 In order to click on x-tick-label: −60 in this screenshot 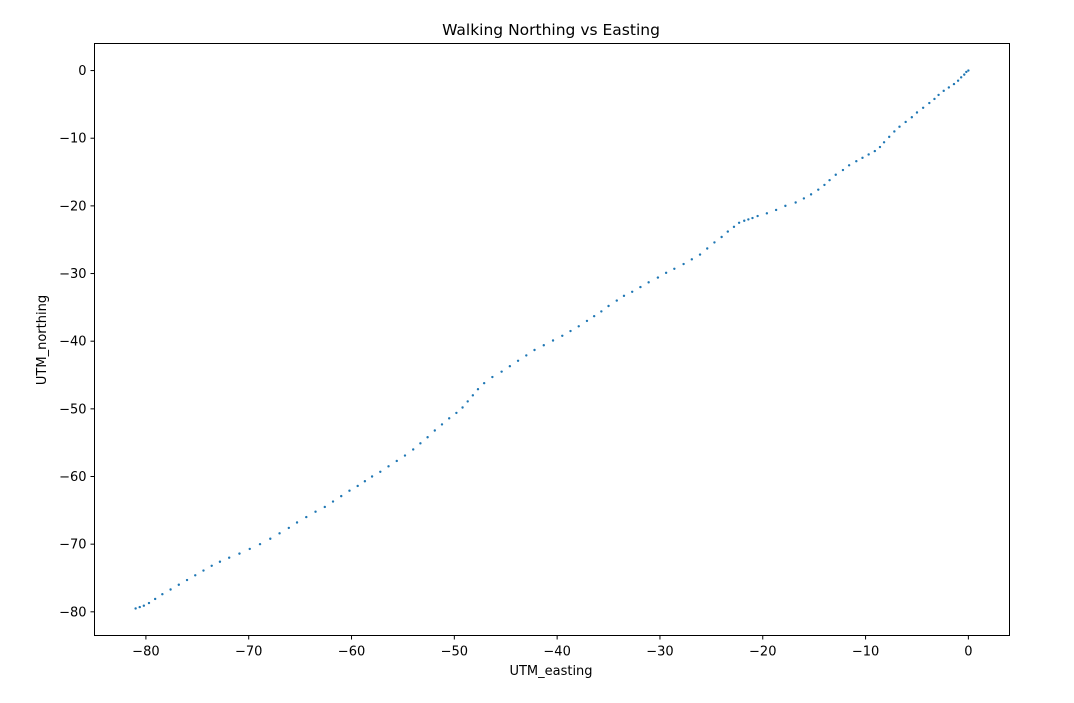, I will do `click(351, 652)`.